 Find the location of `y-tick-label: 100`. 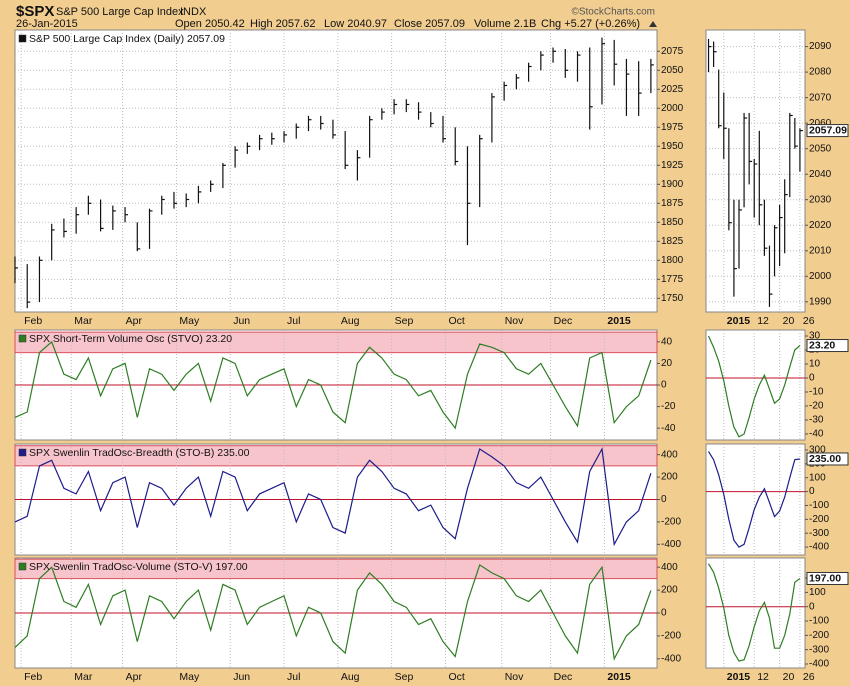

y-tick-label: 100 is located at coordinates (817, 592).